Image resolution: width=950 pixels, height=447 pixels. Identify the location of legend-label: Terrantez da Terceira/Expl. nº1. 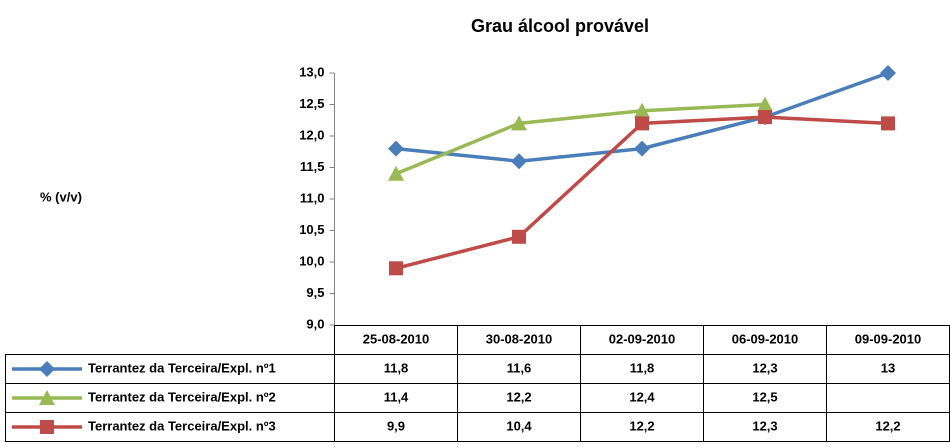
(182, 367).